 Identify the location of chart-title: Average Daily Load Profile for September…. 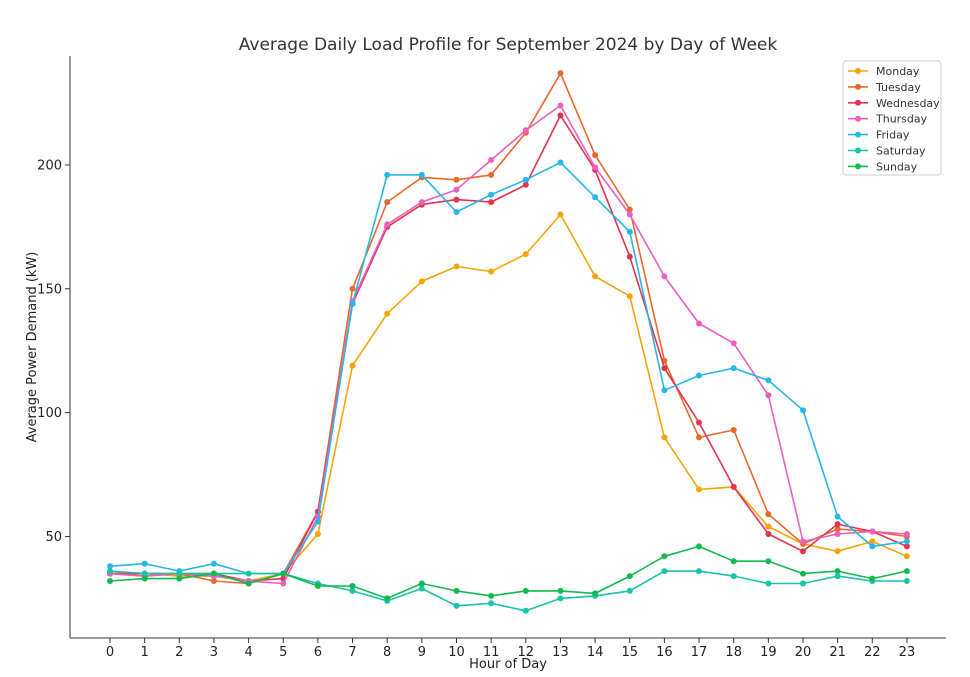
(508, 45).